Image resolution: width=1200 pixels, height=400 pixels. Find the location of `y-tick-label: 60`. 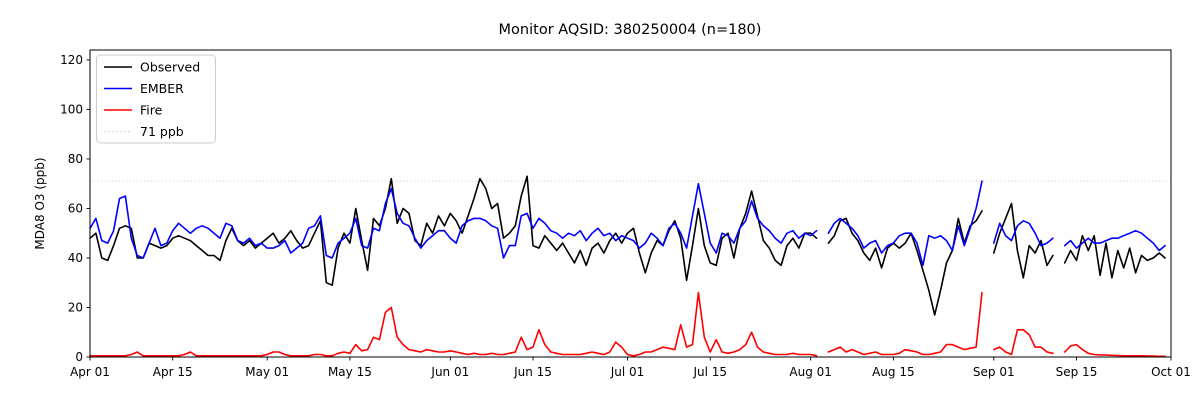

y-tick-label: 60 is located at coordinates (75, 209).